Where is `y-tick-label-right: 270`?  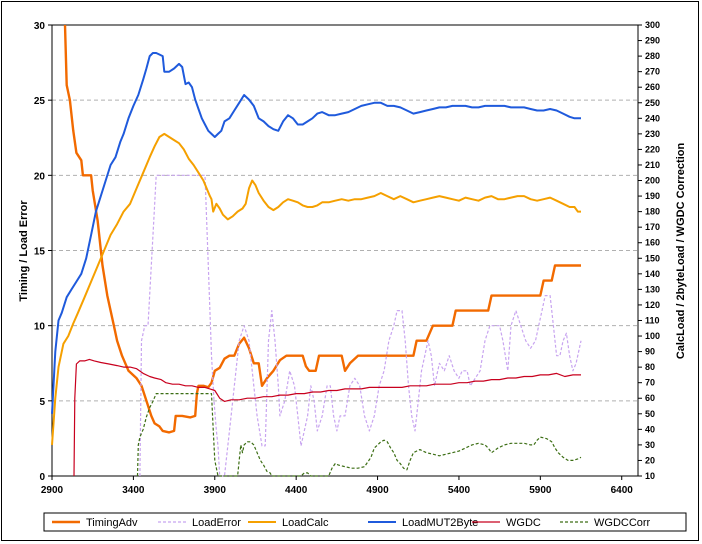 y-tick-label-right: 270 is located at coordinates (652, 72).